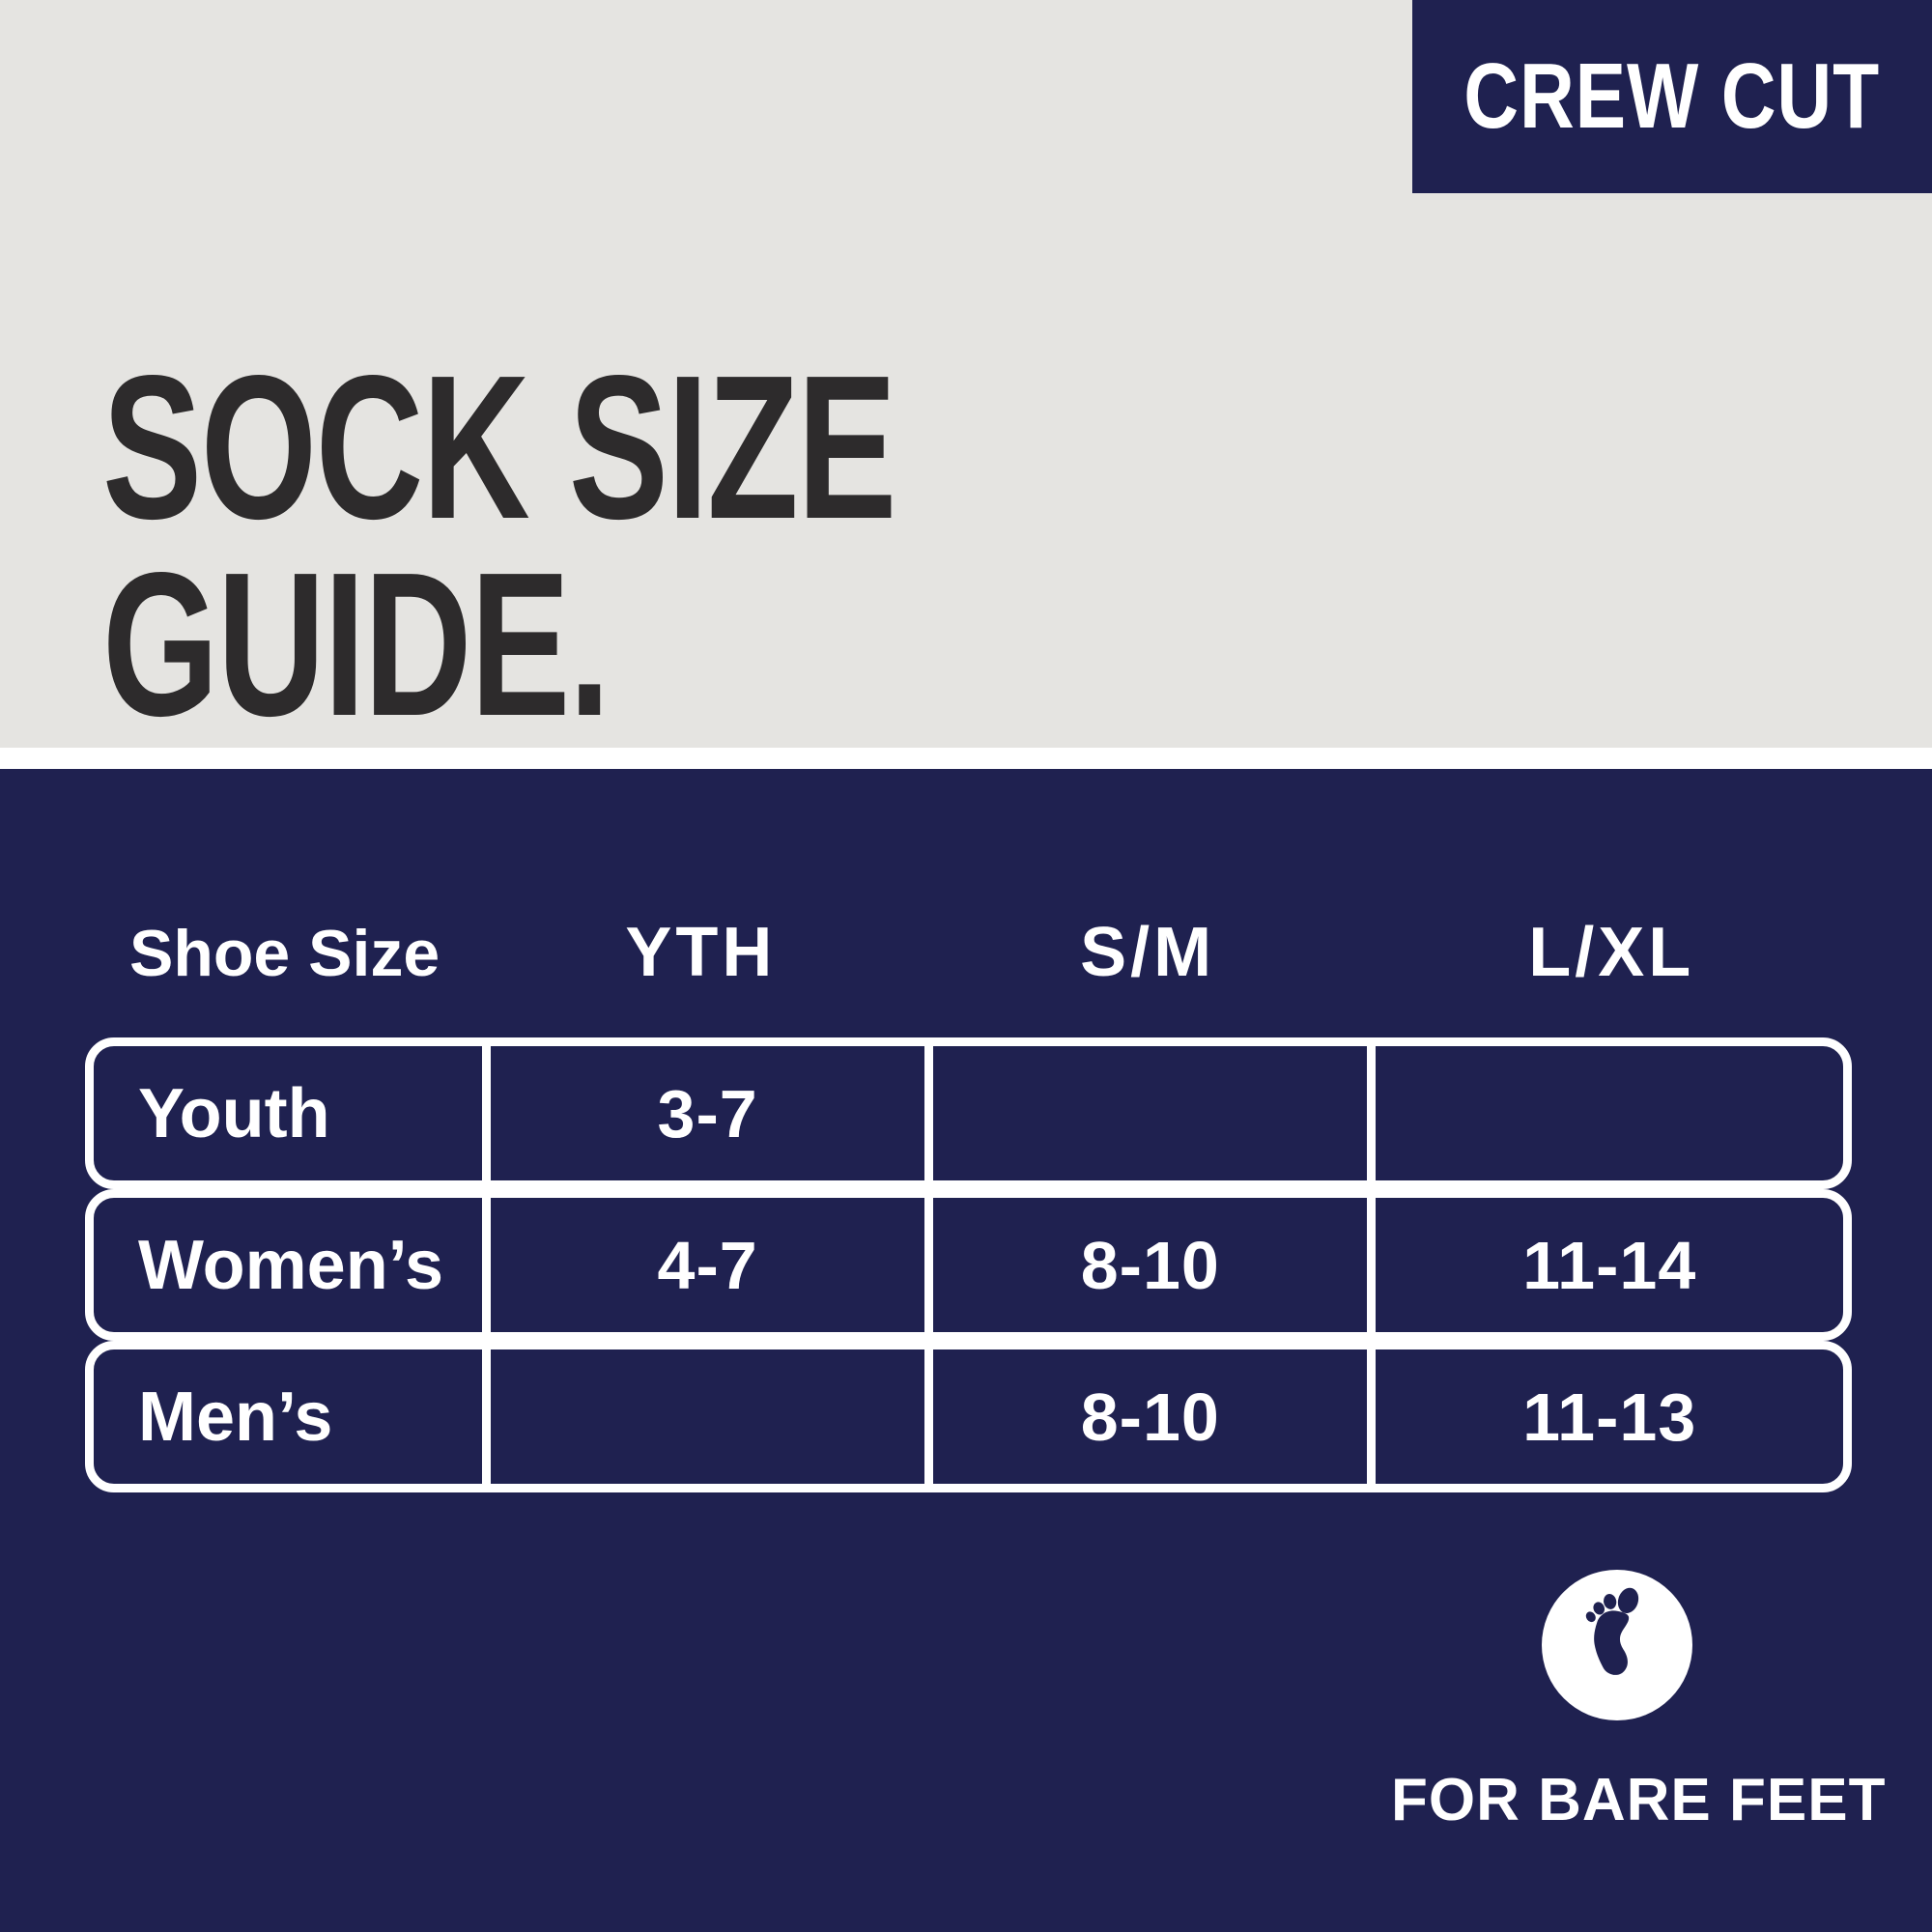 This screenshot has height=1932, width=1932. What do you see at coordinates (284, 953) in the screenshot?
I see `header-cell-shoe-size: Shoe Size` at bounding box center [284, 953].